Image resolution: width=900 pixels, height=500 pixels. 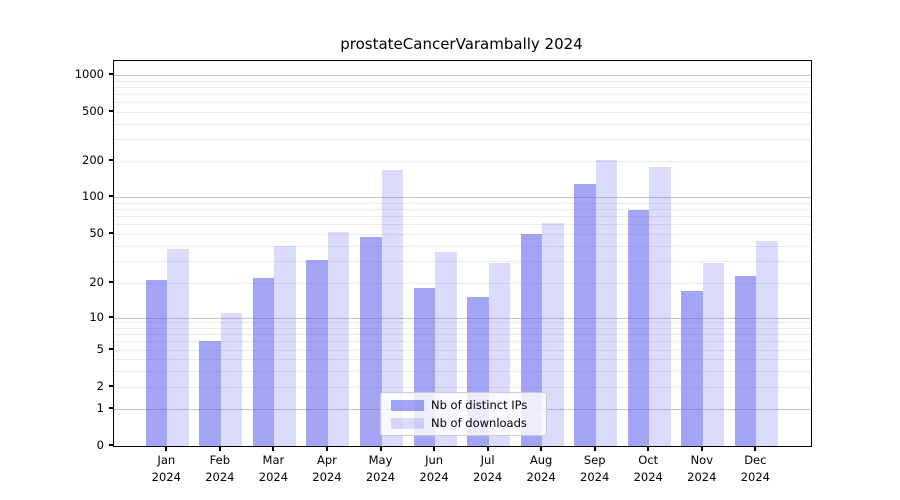 I want to click on x-axis-month-label: Mar 2024, so click(x=273, y=468).